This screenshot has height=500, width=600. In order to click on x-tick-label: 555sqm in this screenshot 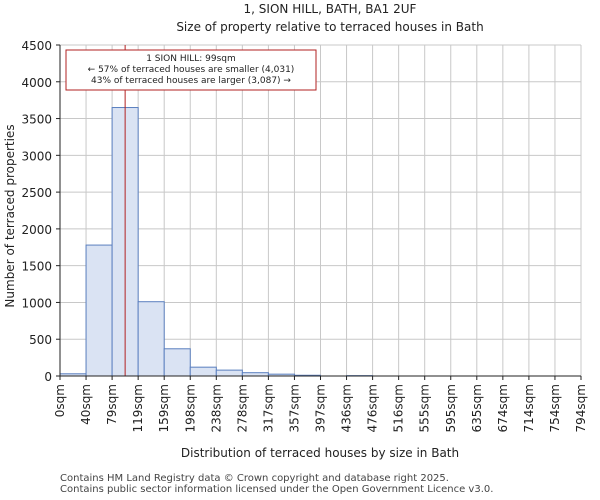, I will do `click(425, 408)`.